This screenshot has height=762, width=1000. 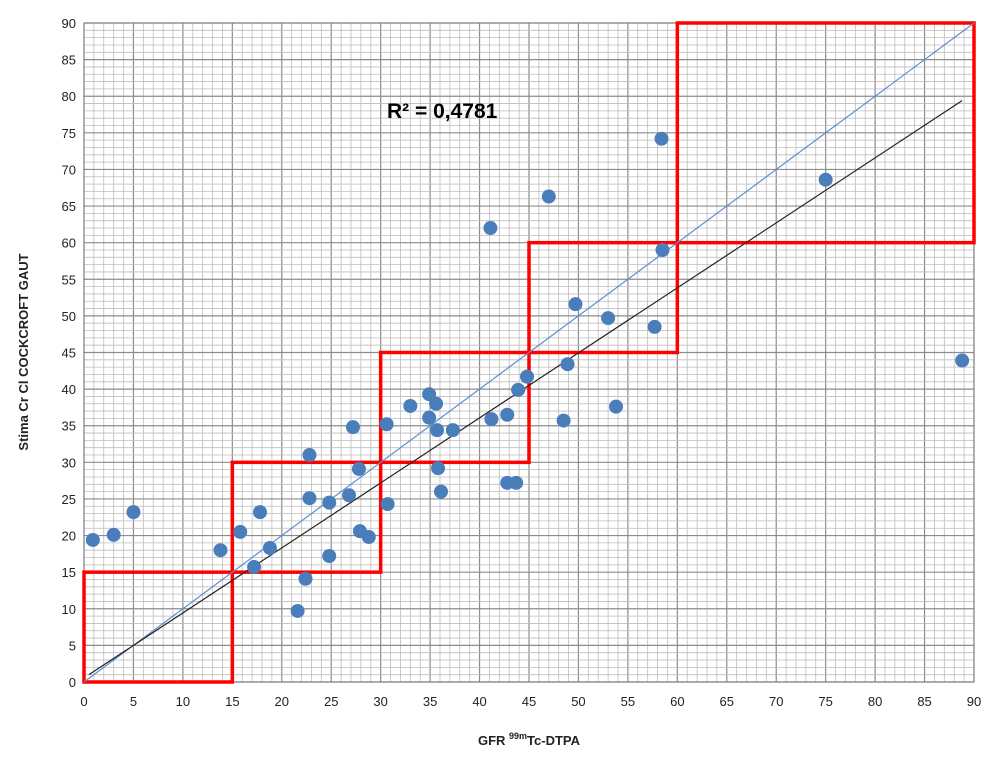 What do you see at coordinates (69, 243) in the screenshot?
I see `y-tick-label: 60` at bounding box center [69, 243].